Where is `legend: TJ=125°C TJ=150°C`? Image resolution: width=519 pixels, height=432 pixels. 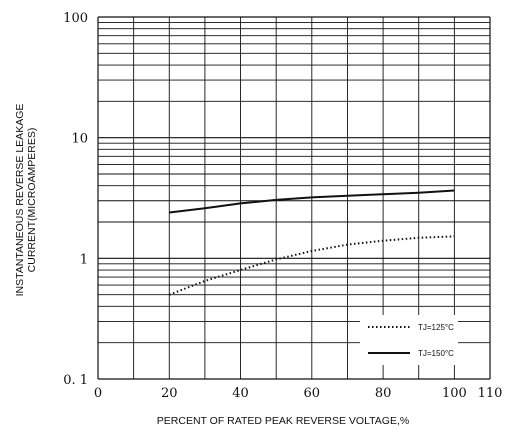 legend: TJ=125°C TJ=150°C is located at coordinates (409, 340).